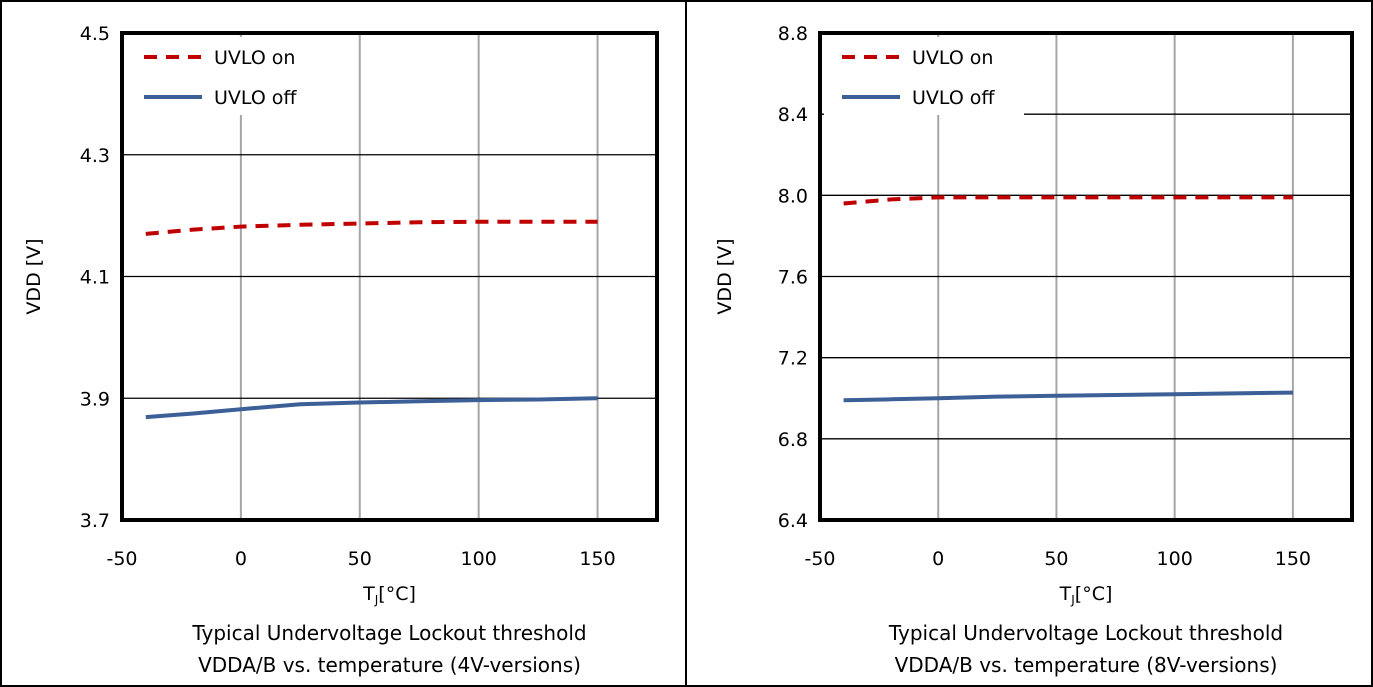  Describe the element at coordinates (95, 34) in the screenshot. I see `y-tick-label: 4.5` at that location.